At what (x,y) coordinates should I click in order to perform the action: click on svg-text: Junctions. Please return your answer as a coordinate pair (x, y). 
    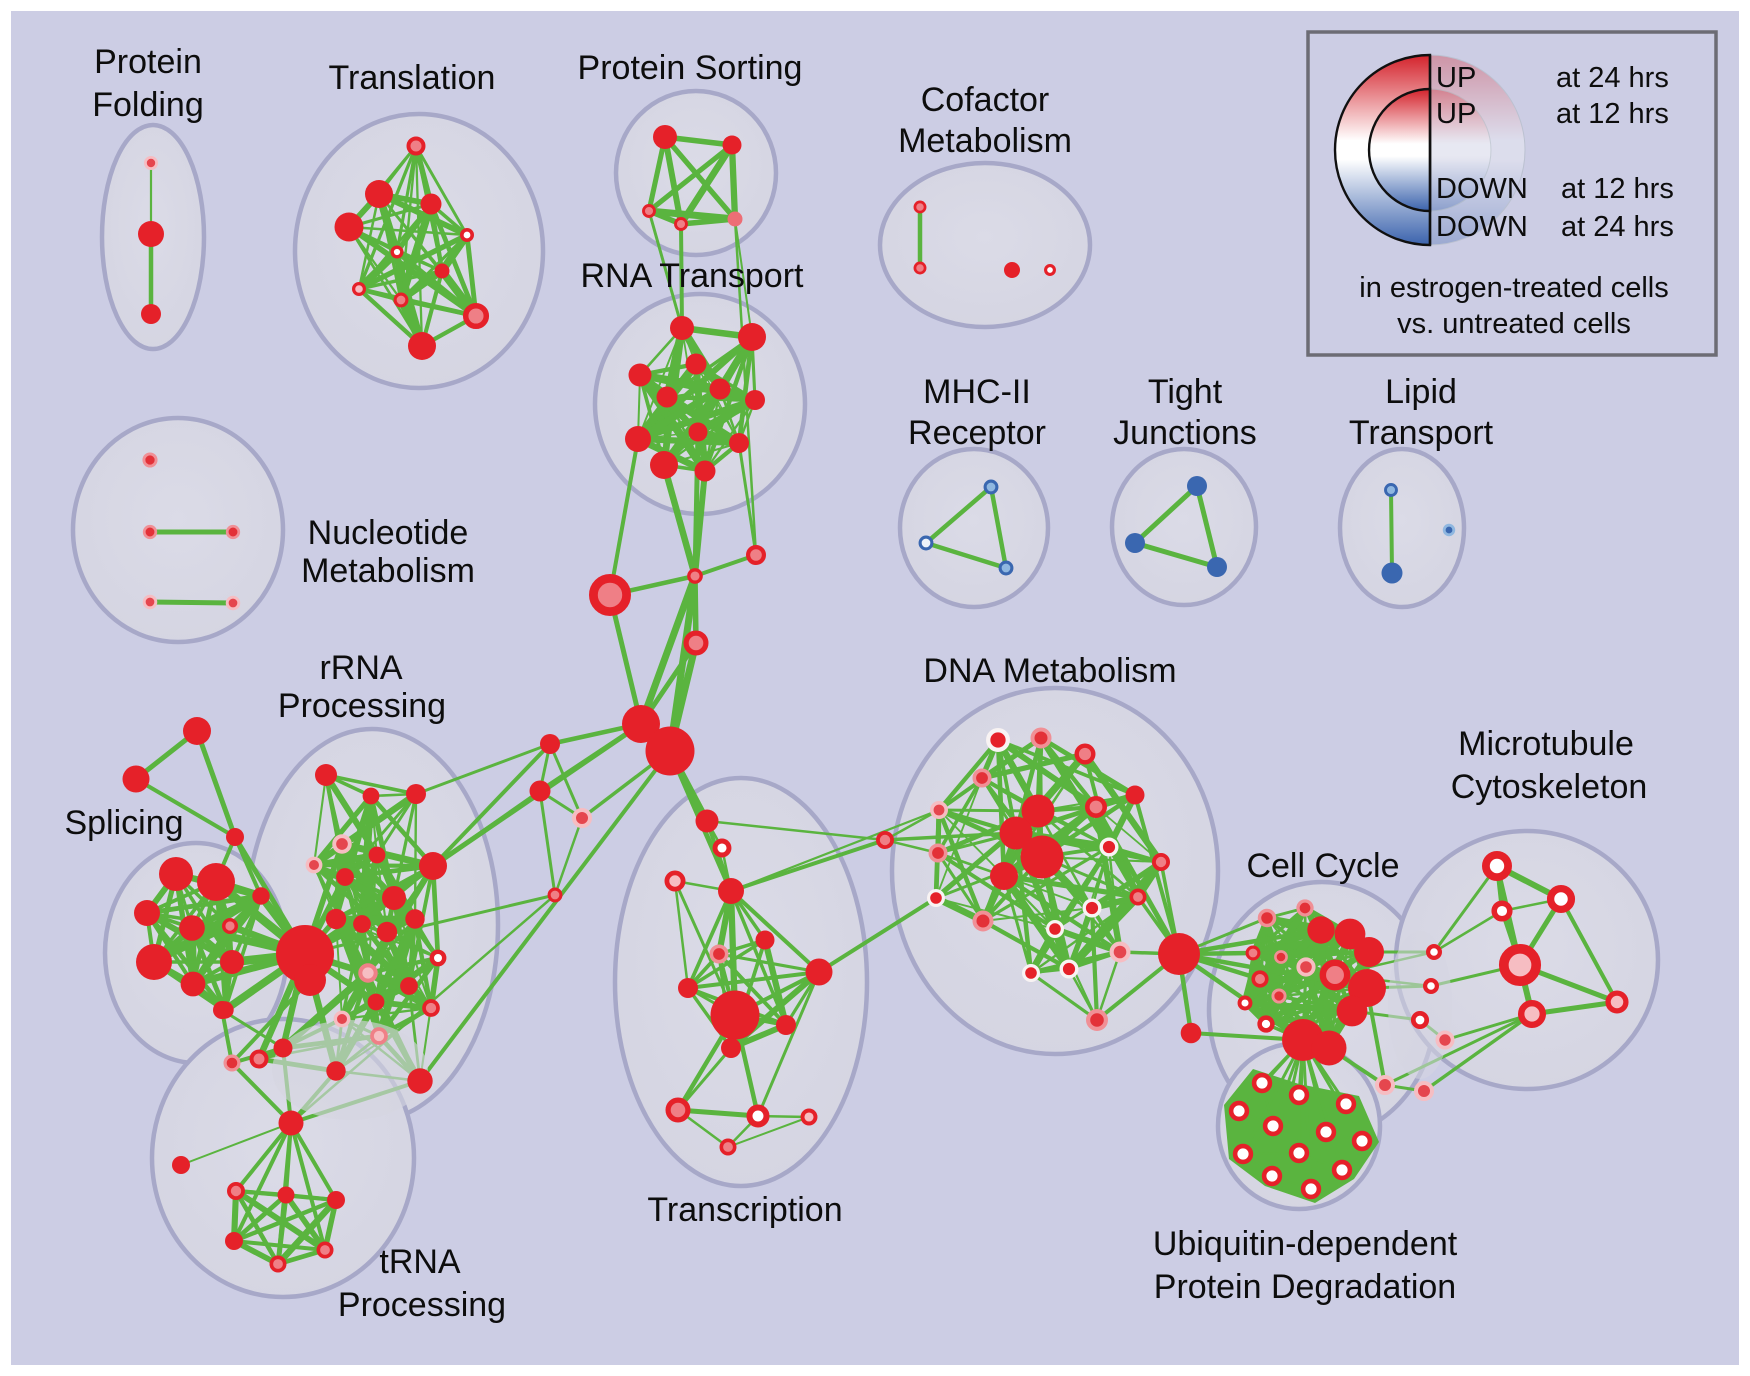
    Looking at the image, I should click on (1185, 433).